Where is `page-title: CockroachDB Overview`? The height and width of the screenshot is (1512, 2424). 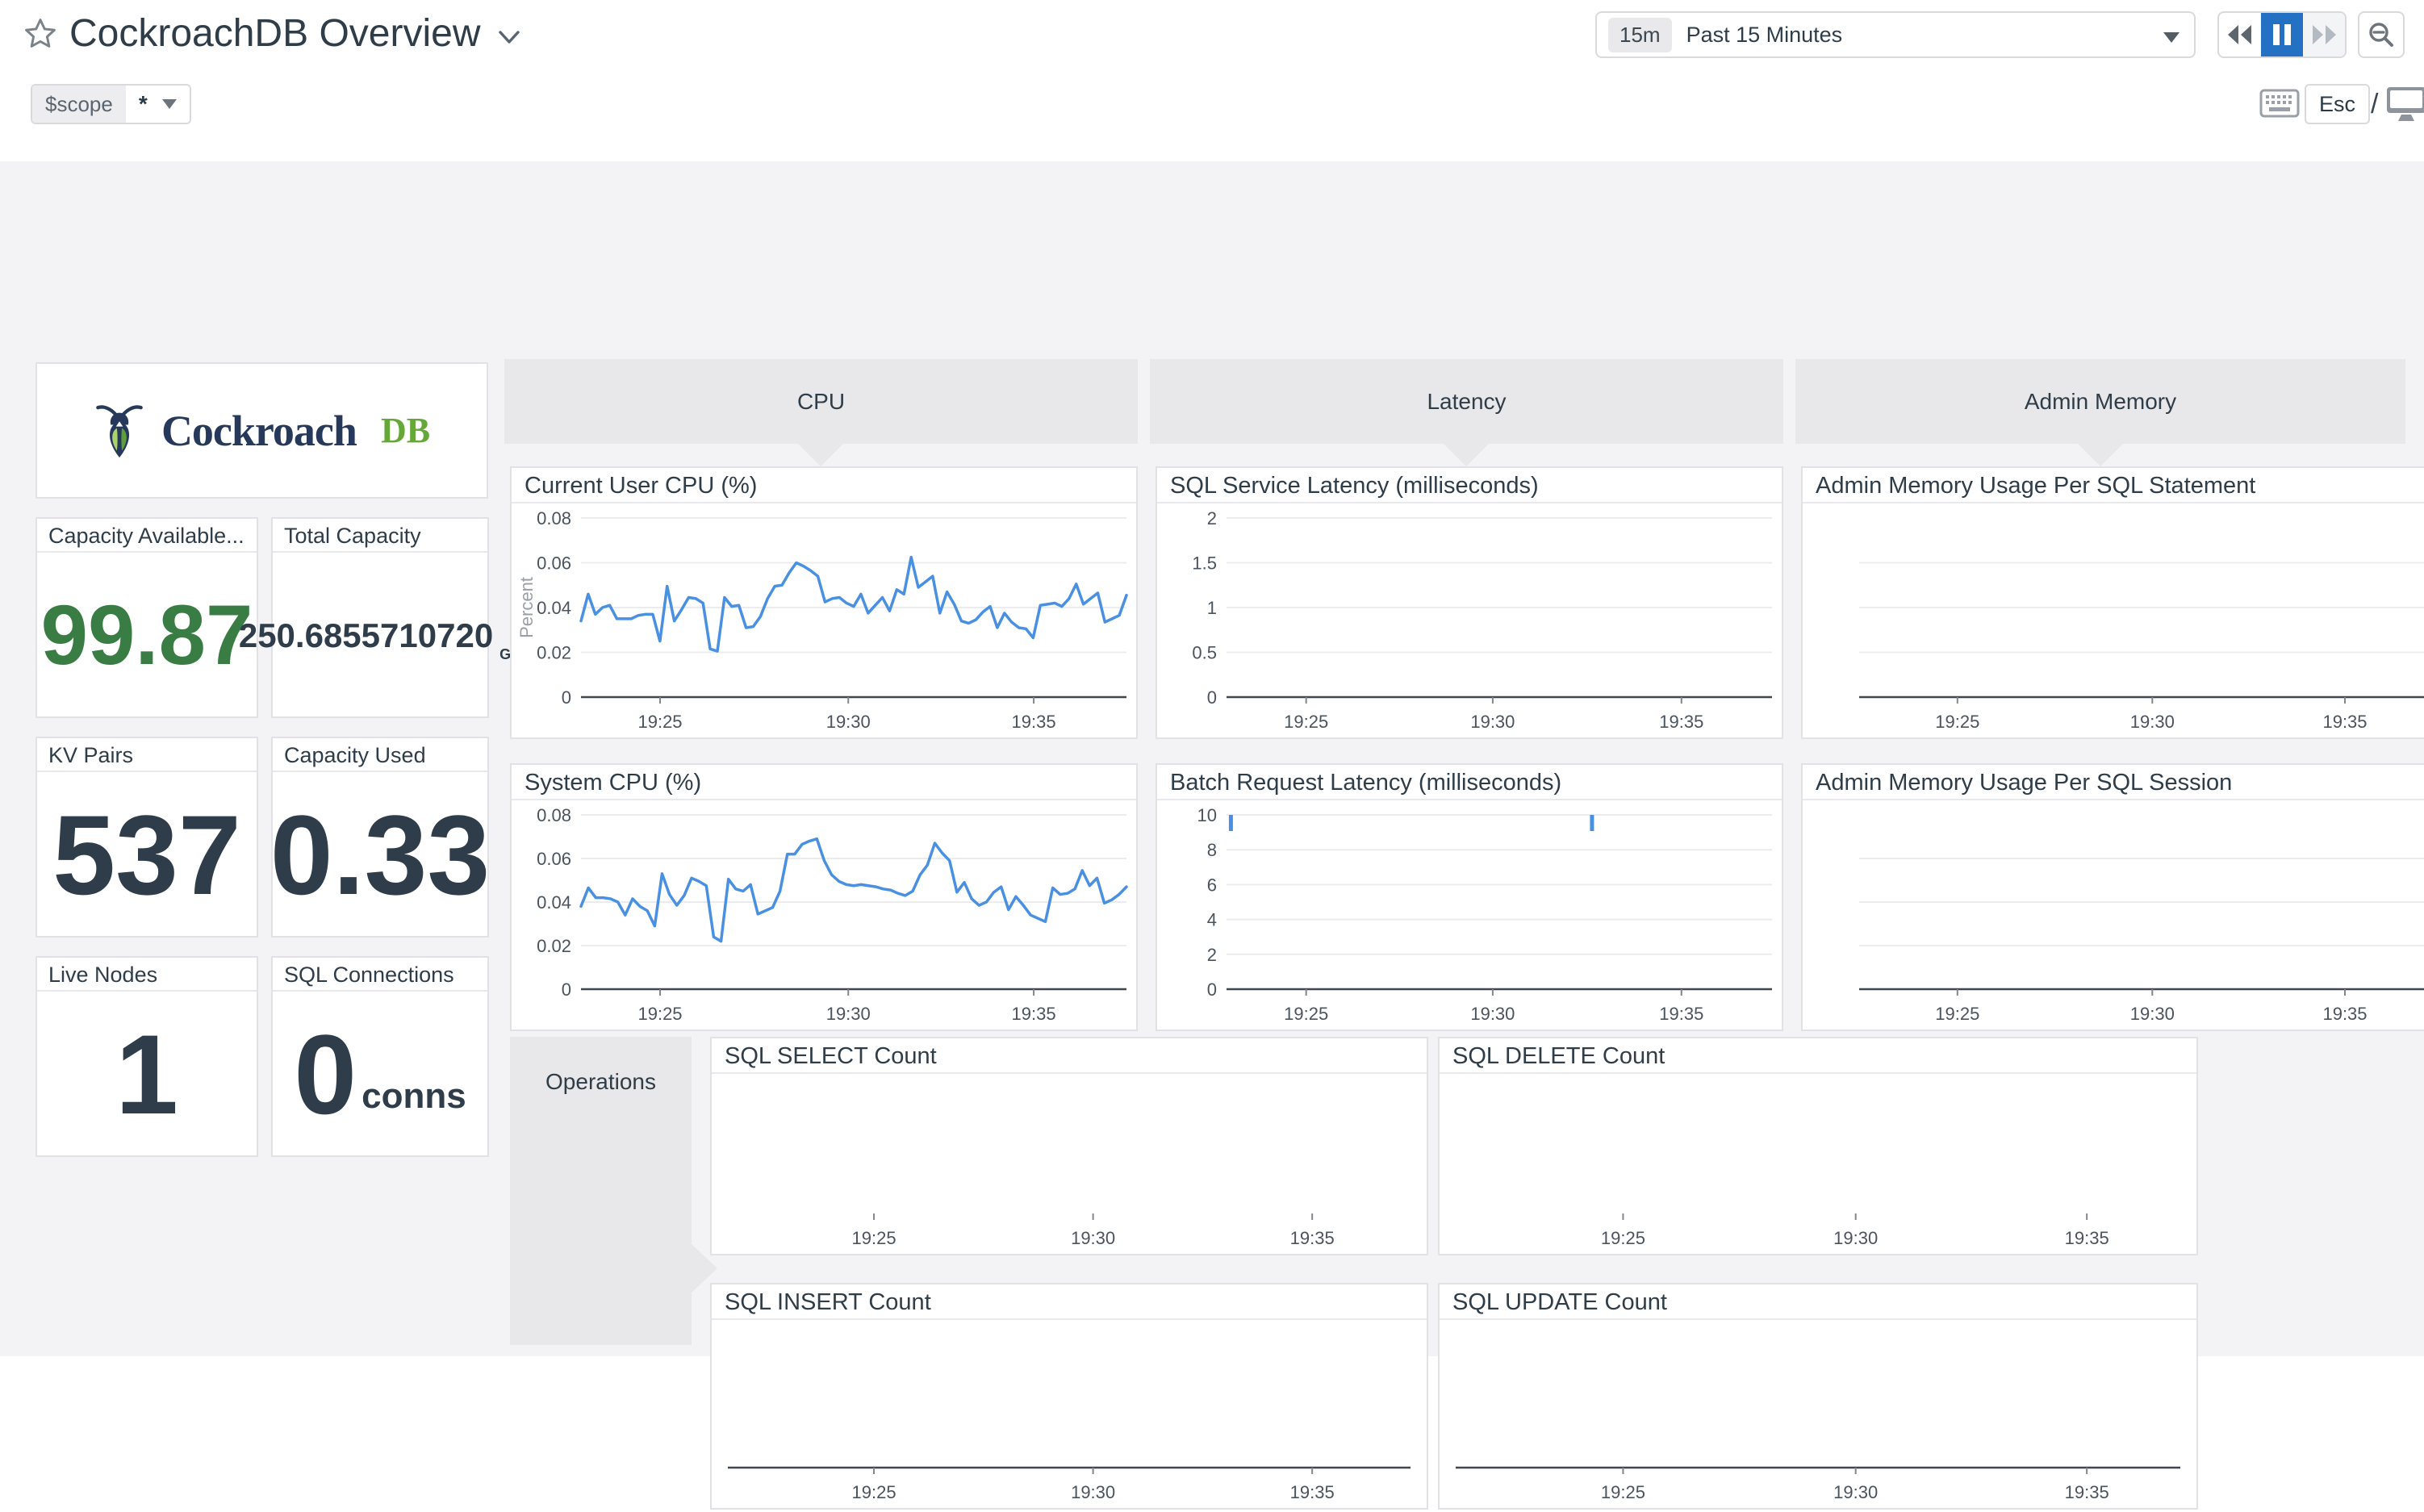
page-title: CockroachDB Overview is located at coordinates (275, 33).